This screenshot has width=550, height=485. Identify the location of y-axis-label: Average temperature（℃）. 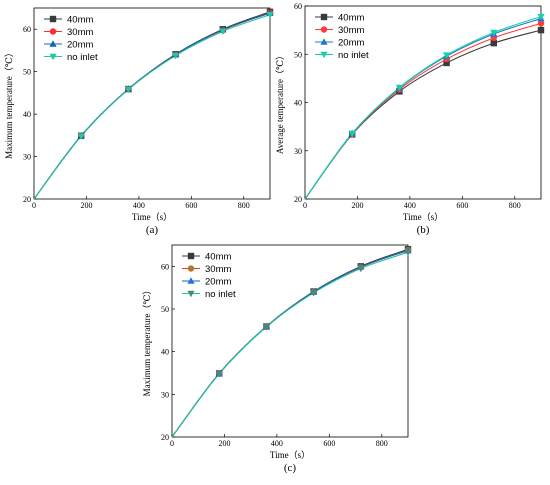
(280, 102).